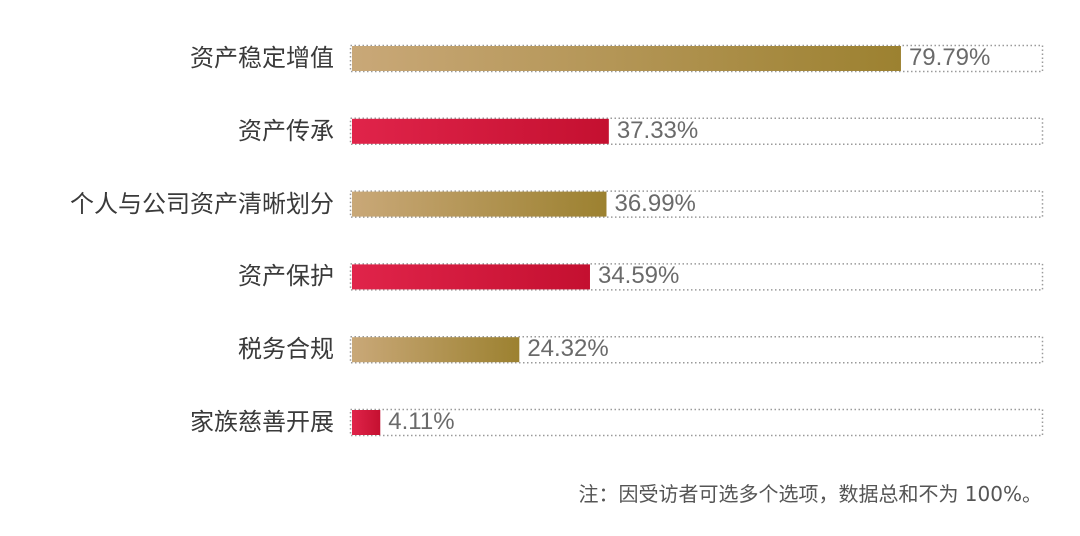 The height and width of the screenshot is (536, 1080). I want to click on bar-4-track, so click(696, 277).